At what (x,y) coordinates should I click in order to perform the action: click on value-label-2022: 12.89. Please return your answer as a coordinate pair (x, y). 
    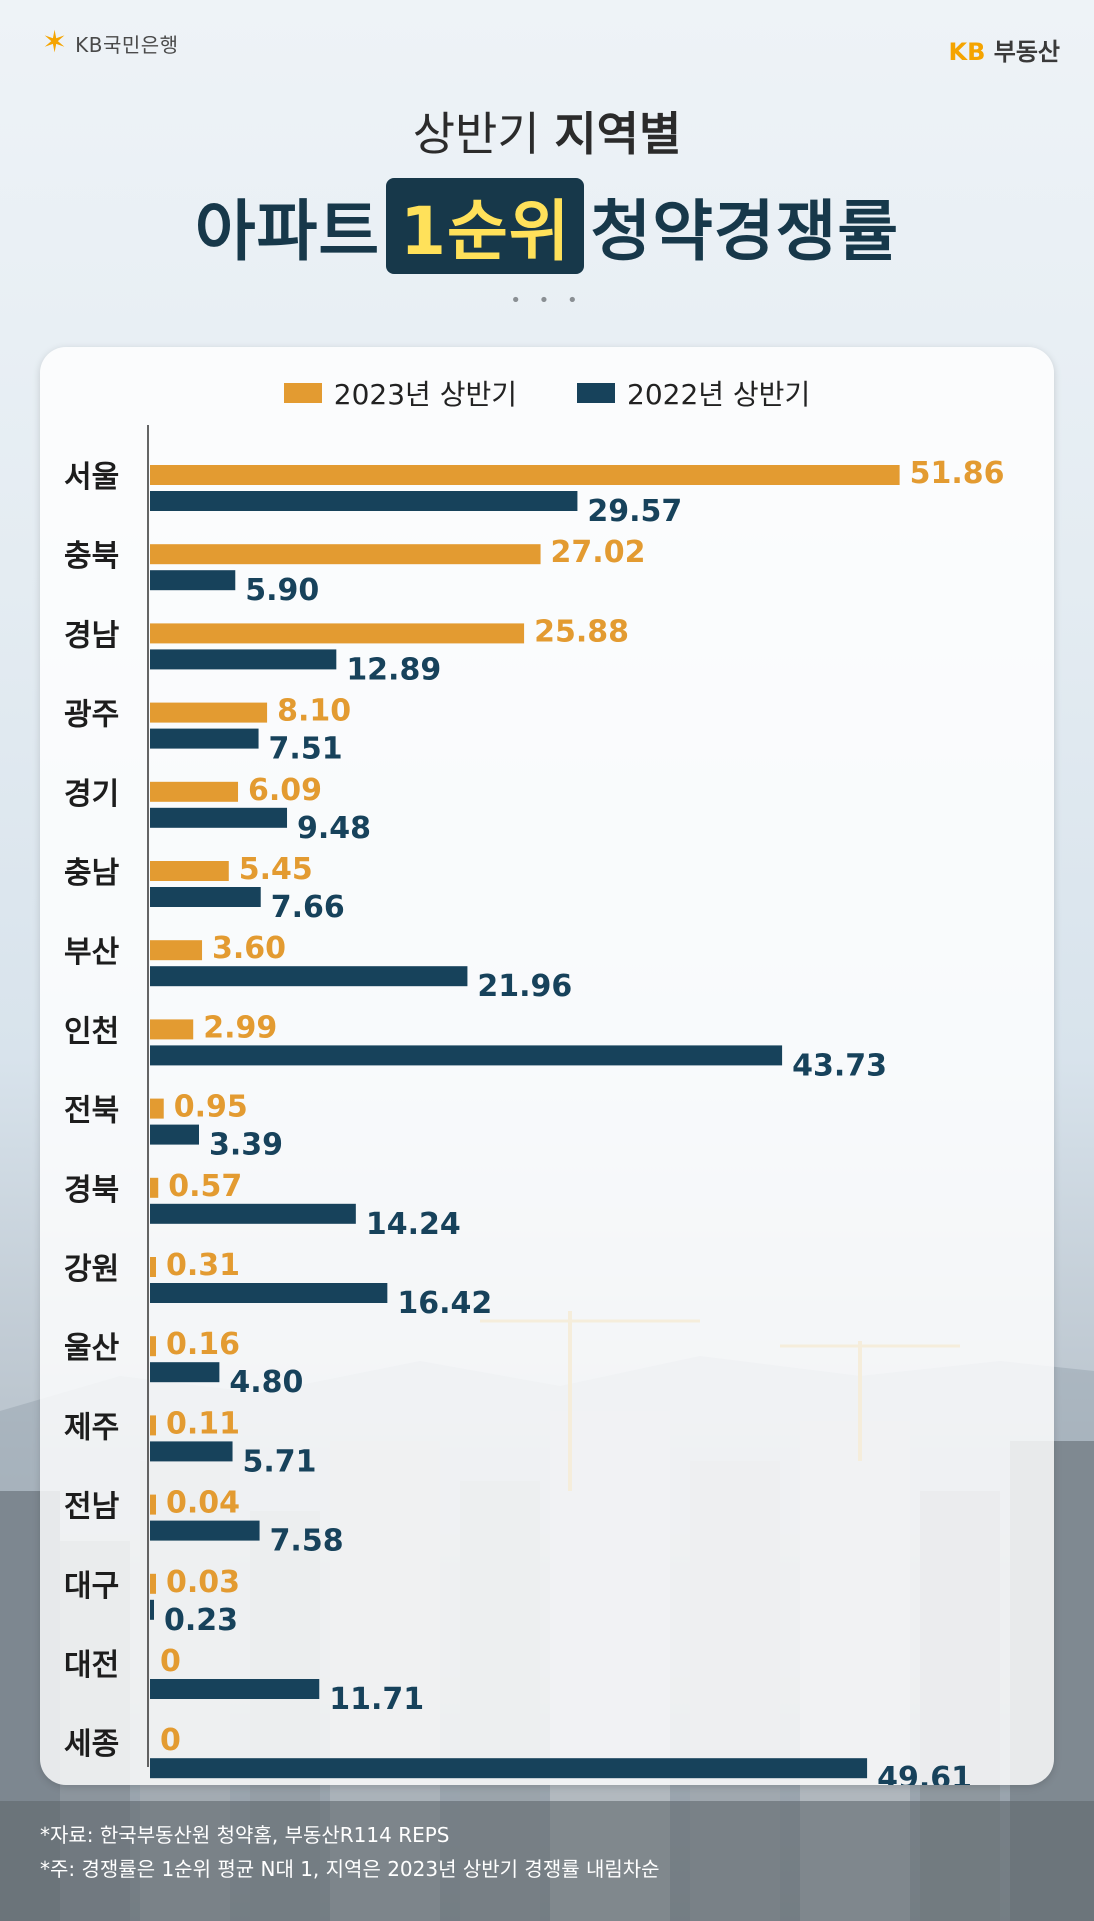
    Looking at the image, I should click on (393, 669).